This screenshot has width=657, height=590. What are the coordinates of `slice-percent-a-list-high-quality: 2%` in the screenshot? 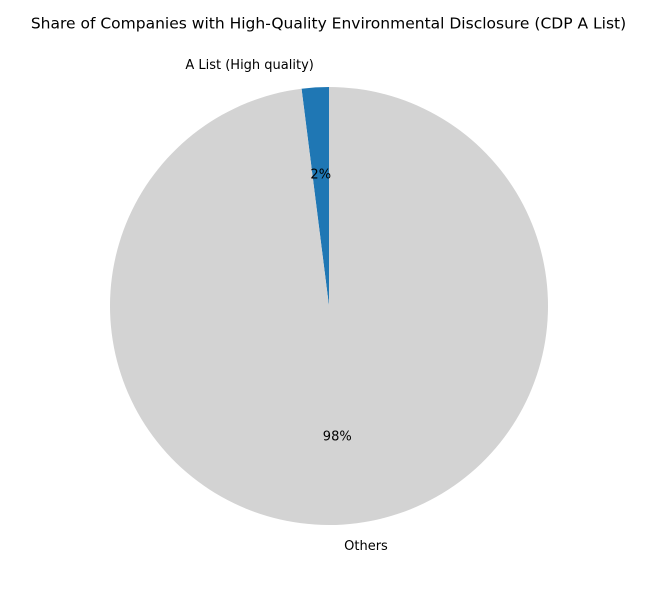 It's located at (320, 174).